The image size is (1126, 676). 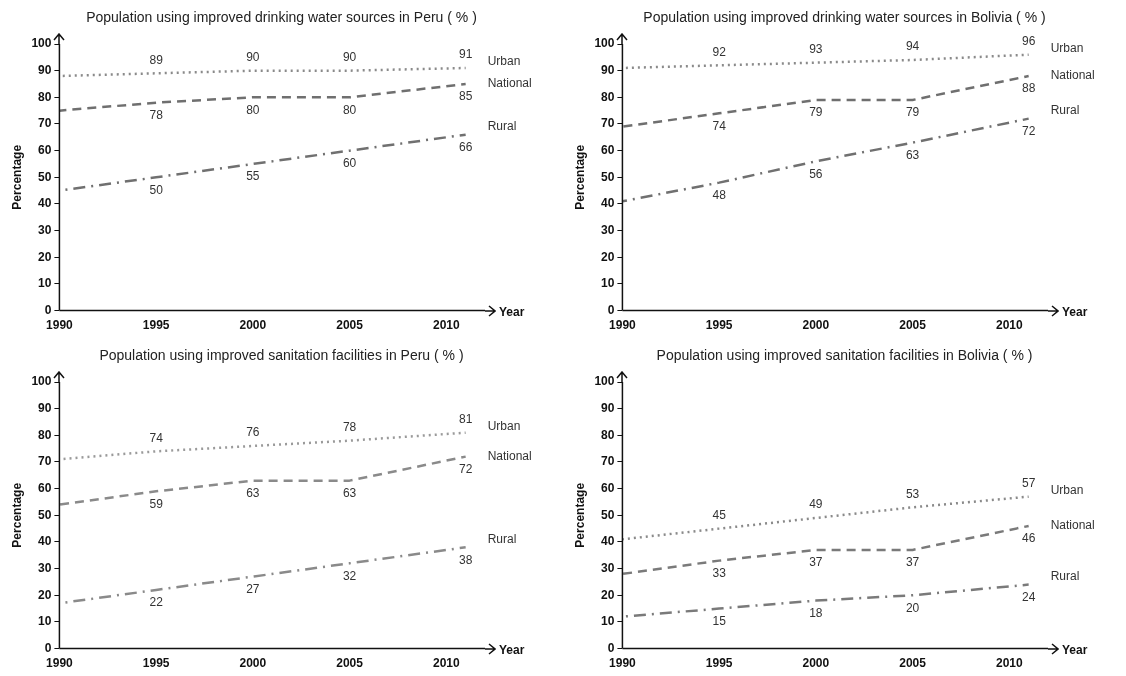 What do you see at coordinates (253, 56) in the screenshot?
I see `data-label: 90` at bounding box center [253, 56].